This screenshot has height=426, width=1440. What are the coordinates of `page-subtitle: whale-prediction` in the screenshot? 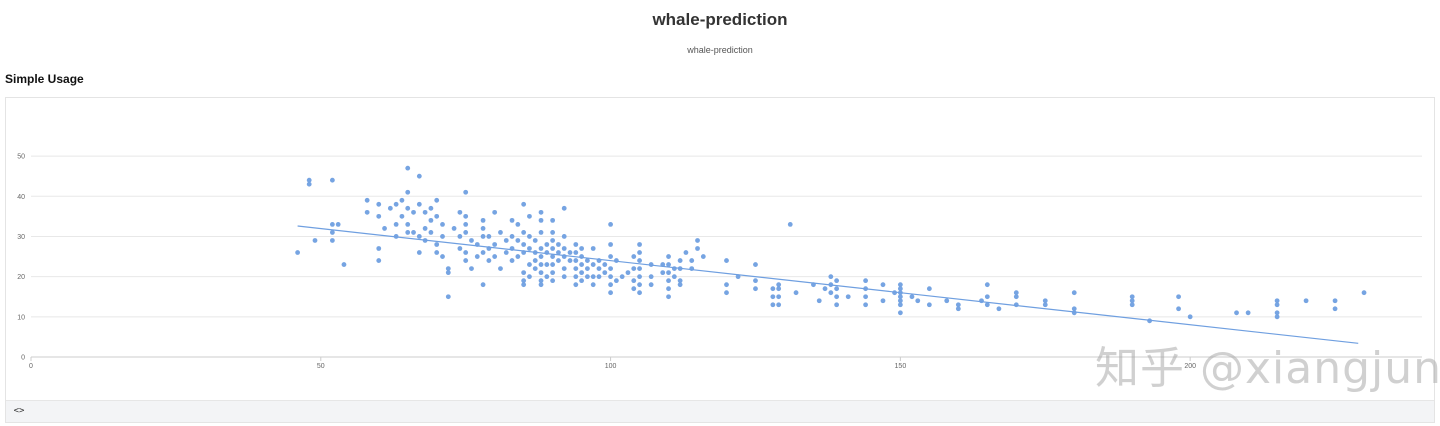 It's located at (720, 50).